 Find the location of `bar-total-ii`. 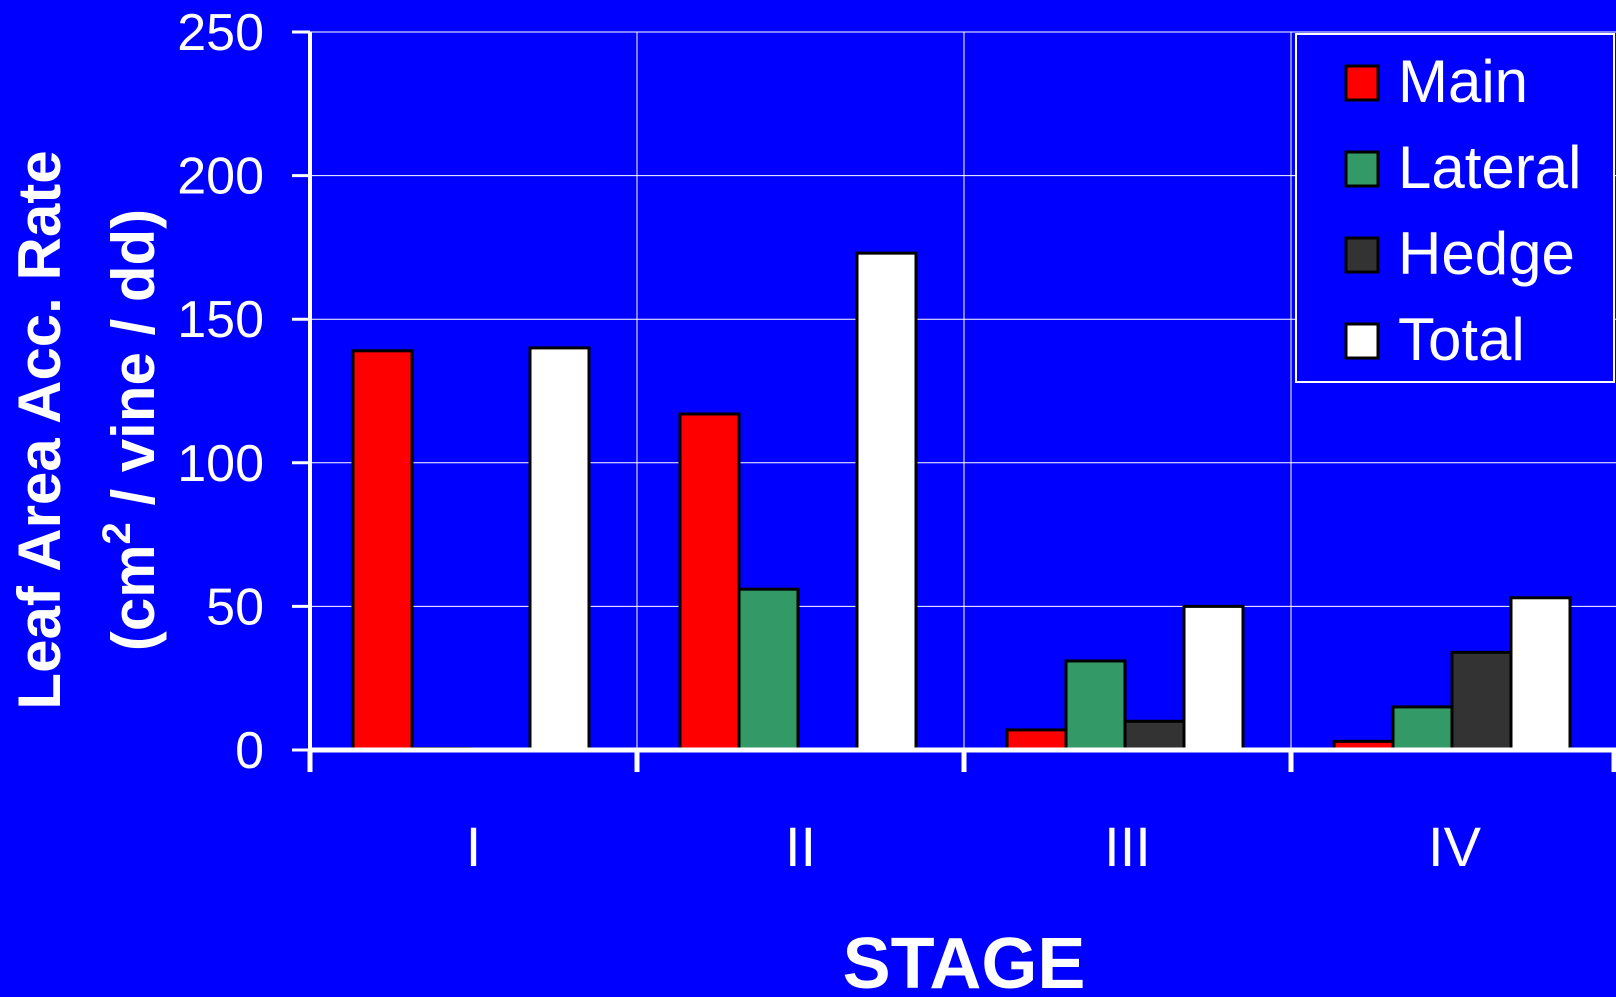

bar-total-ii is located at coordinates (886, 501).